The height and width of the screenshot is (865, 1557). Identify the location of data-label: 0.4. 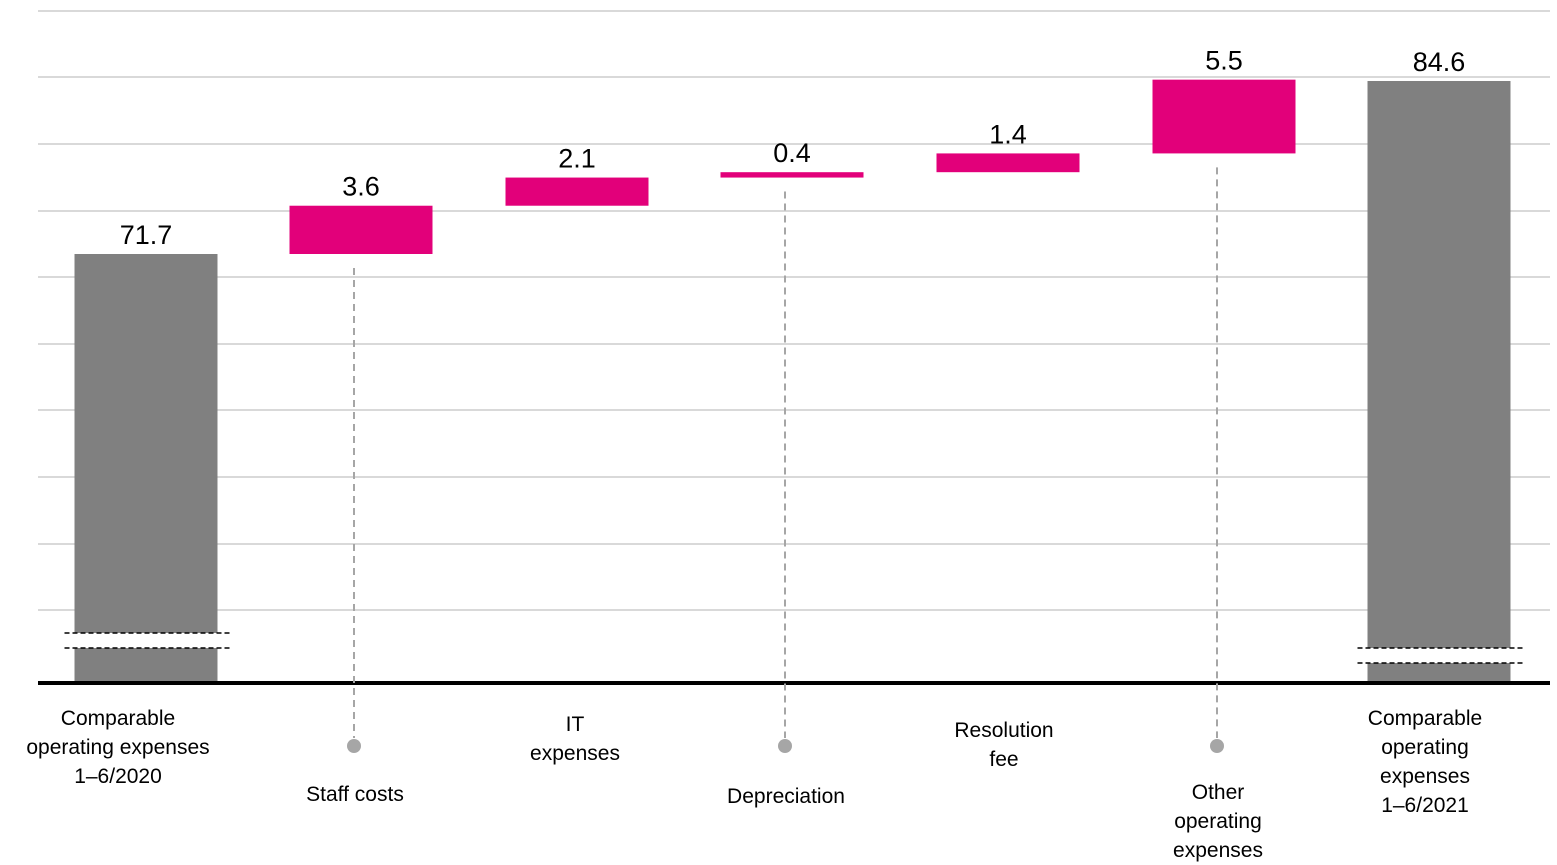
(792, 153).